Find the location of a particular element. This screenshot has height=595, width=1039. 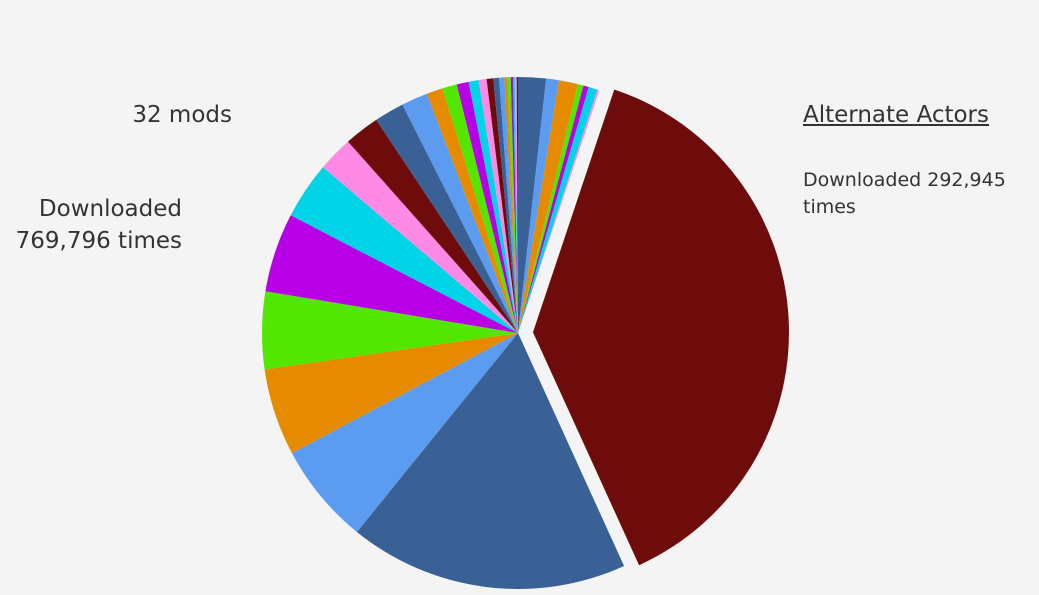

total-downloads: Downloaded 769,796 times is located at coordinates (98, 225).